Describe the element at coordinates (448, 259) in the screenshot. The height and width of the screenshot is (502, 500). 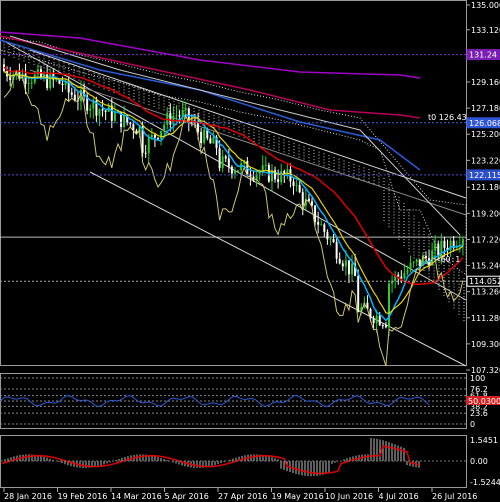
I see `current-price-arrow-label: <60:1` at that location.